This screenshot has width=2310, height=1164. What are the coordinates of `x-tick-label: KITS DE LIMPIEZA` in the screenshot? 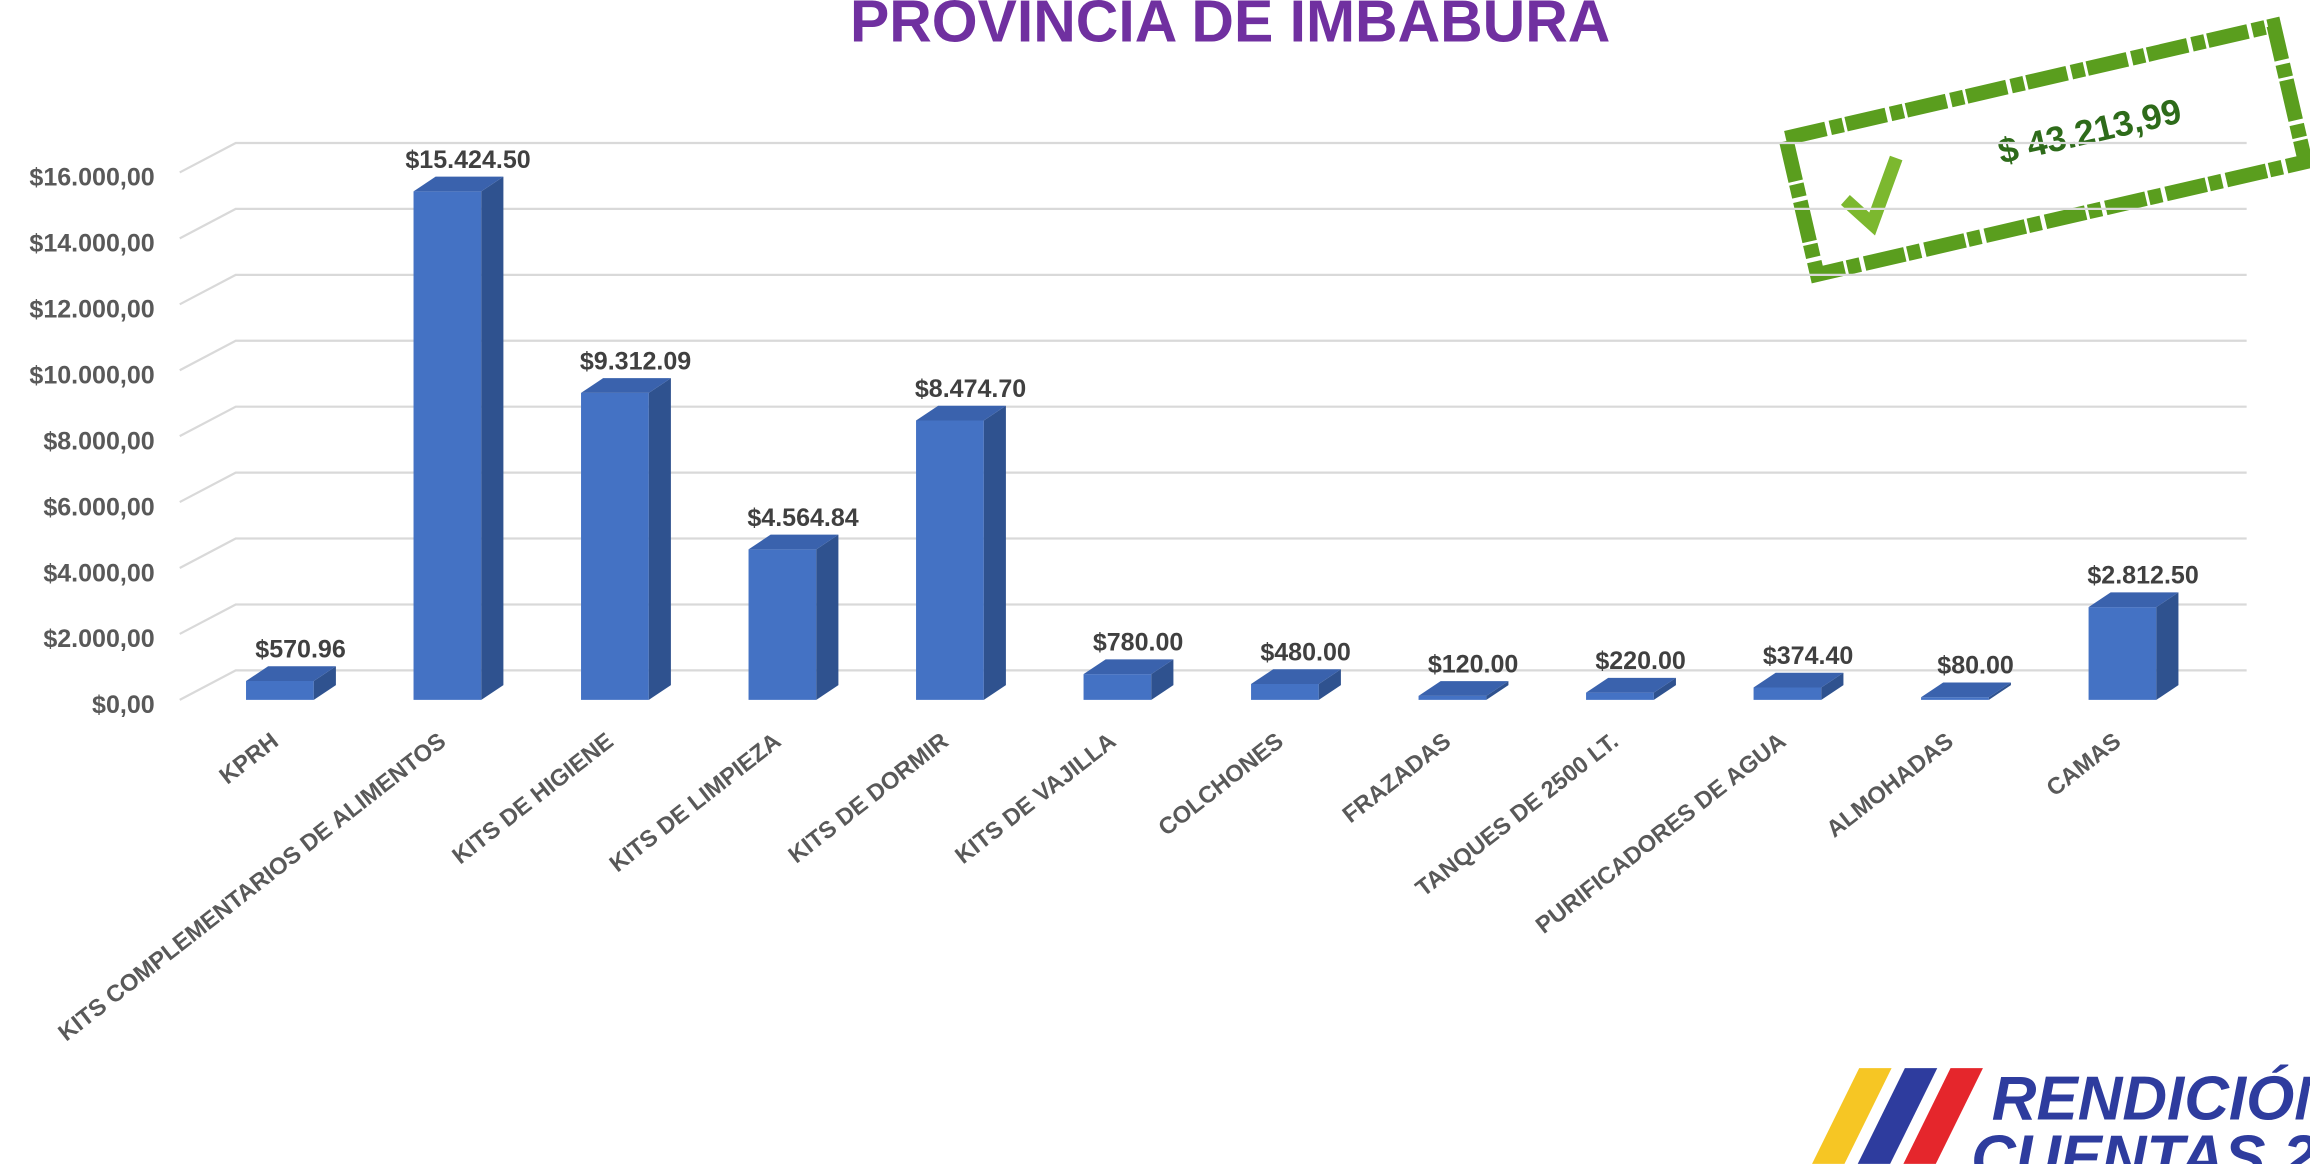 It's located at (694, 802).